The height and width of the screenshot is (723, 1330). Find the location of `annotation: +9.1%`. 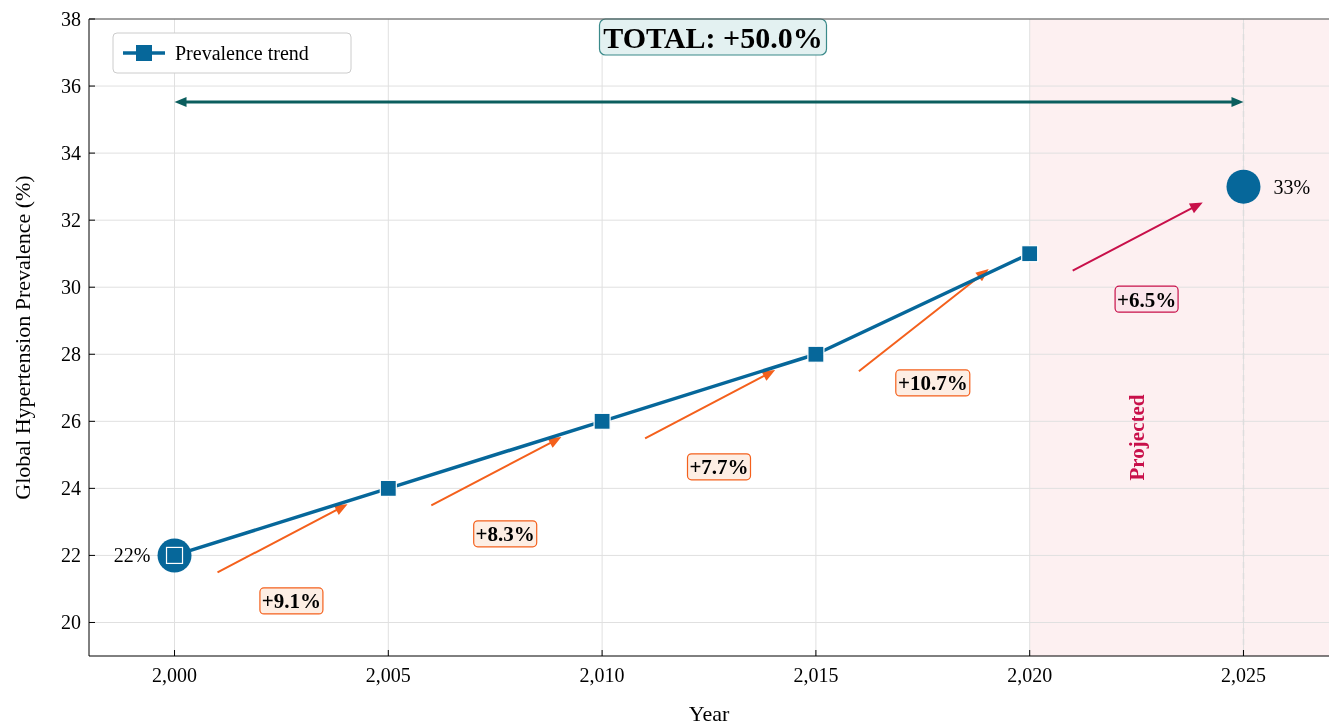

annotation: +9.1% is located at coordinates (291, 601).